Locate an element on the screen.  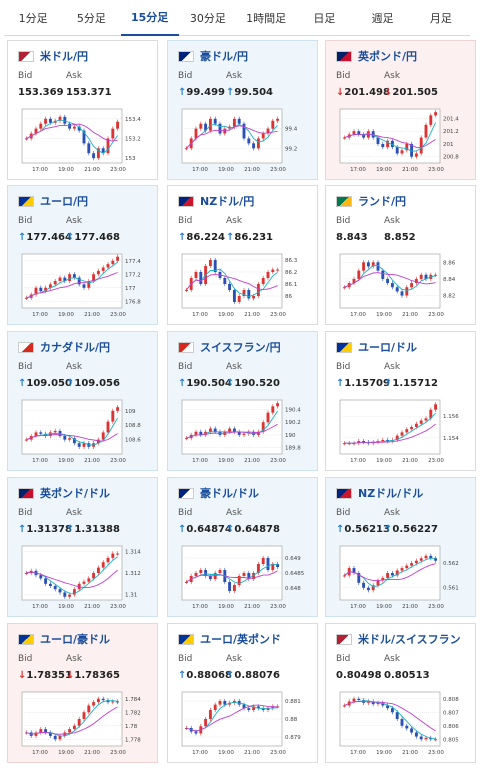
candlestick-chart: 153.4 153.2 153 17:00 19:00 21:00 23:00 is located at coordinates (84, 141).